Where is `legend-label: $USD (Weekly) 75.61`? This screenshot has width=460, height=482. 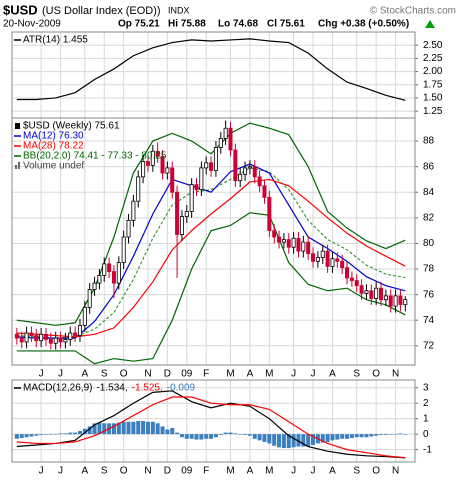
legend-label: $USD (Weekly) 75.61 is located at coordinates (71, 126).